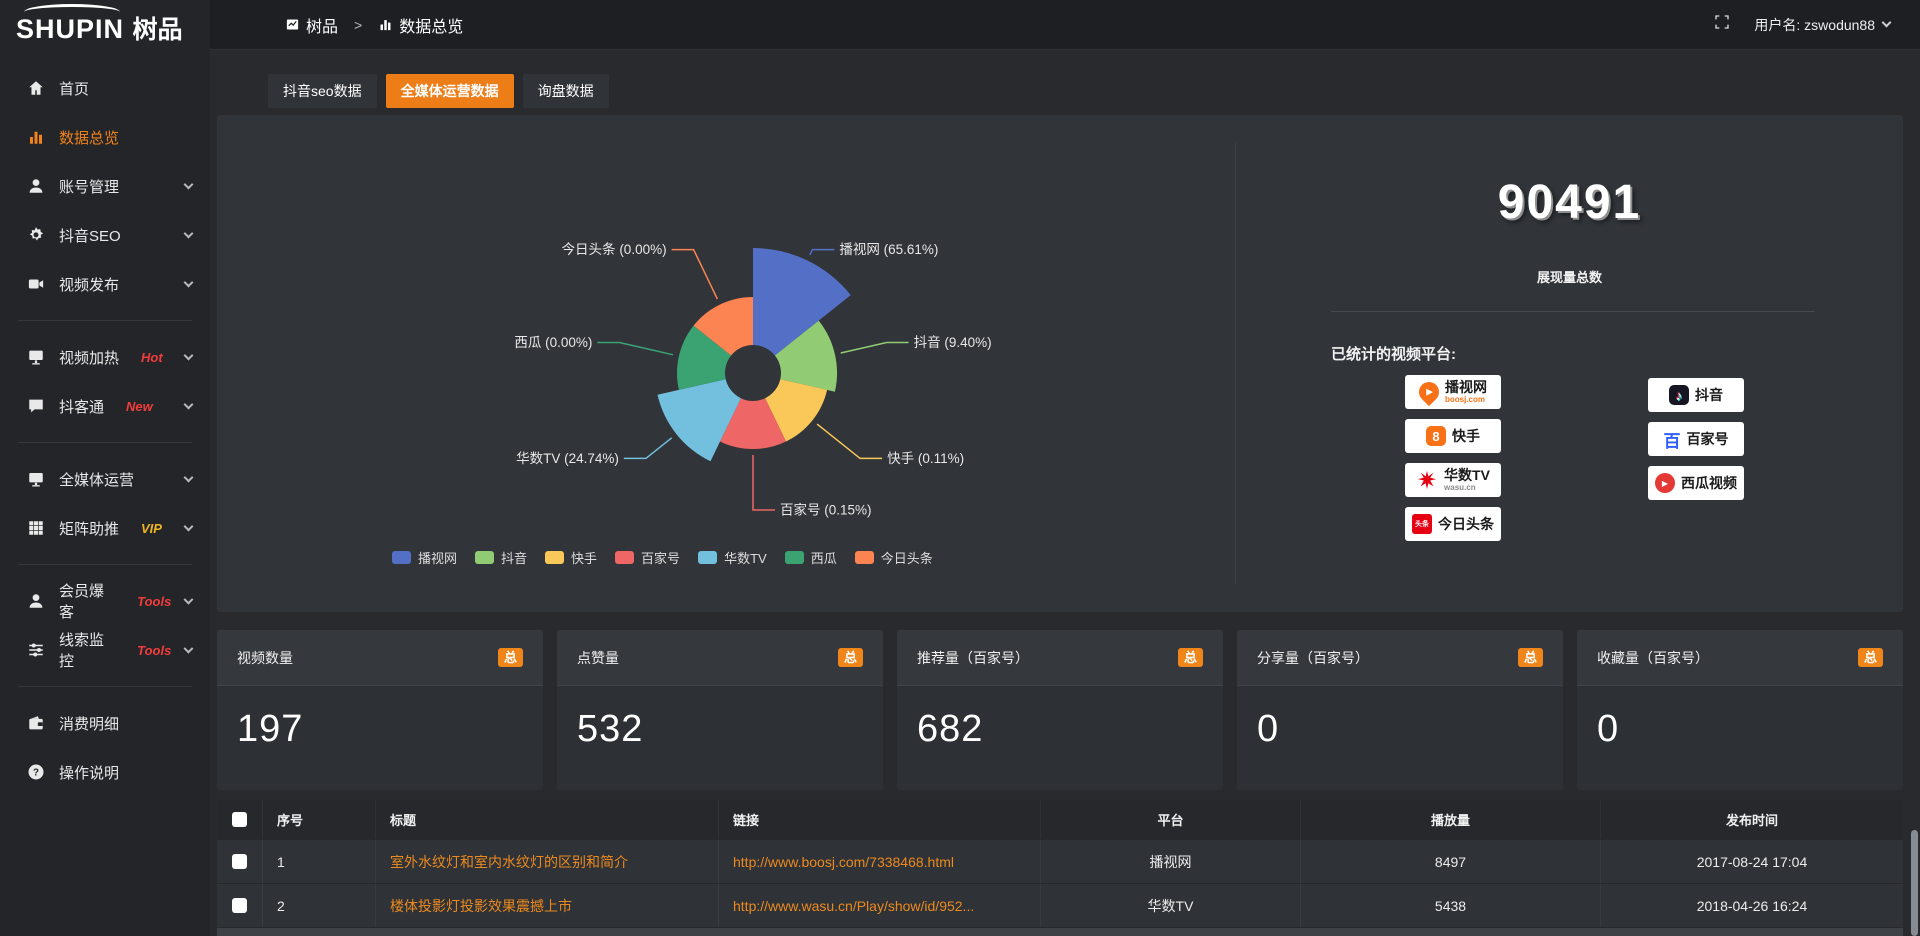 The width and height of the screenshot is (1920, 936). I want to click on user-menu: 用户名: zswodun88, so click(1823, 25).